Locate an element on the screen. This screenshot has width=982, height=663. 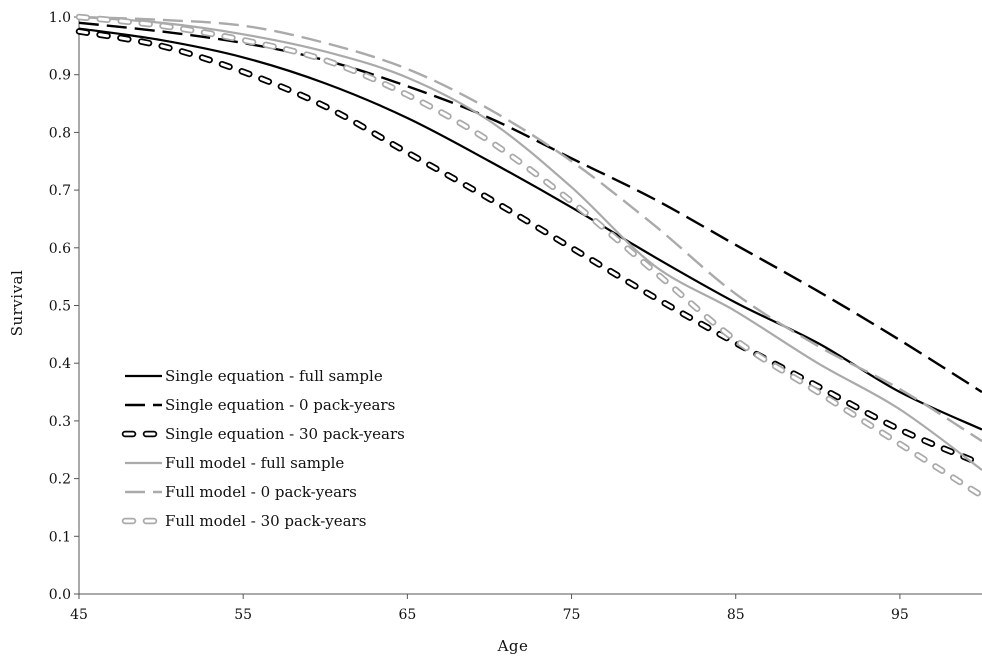
x-tick-label: 75 is located at coordinates (572, 615).